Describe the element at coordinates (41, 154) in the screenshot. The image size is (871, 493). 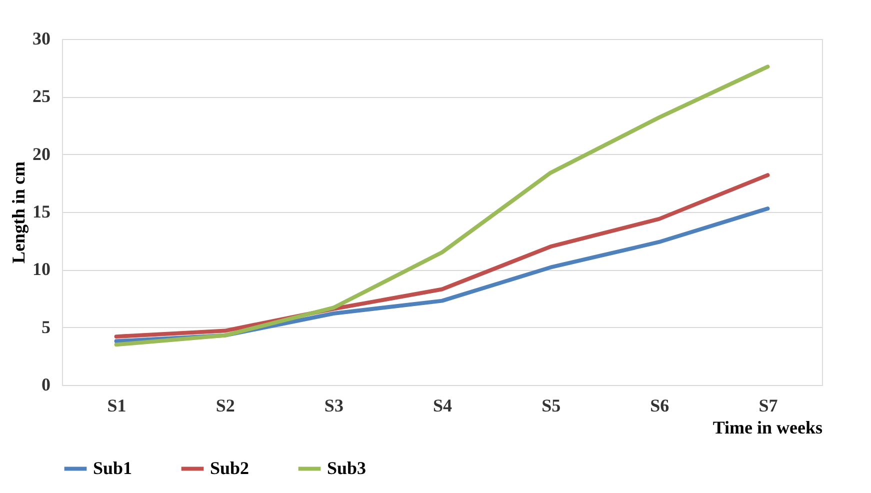
I see `y-tick-label: 20` at that location.